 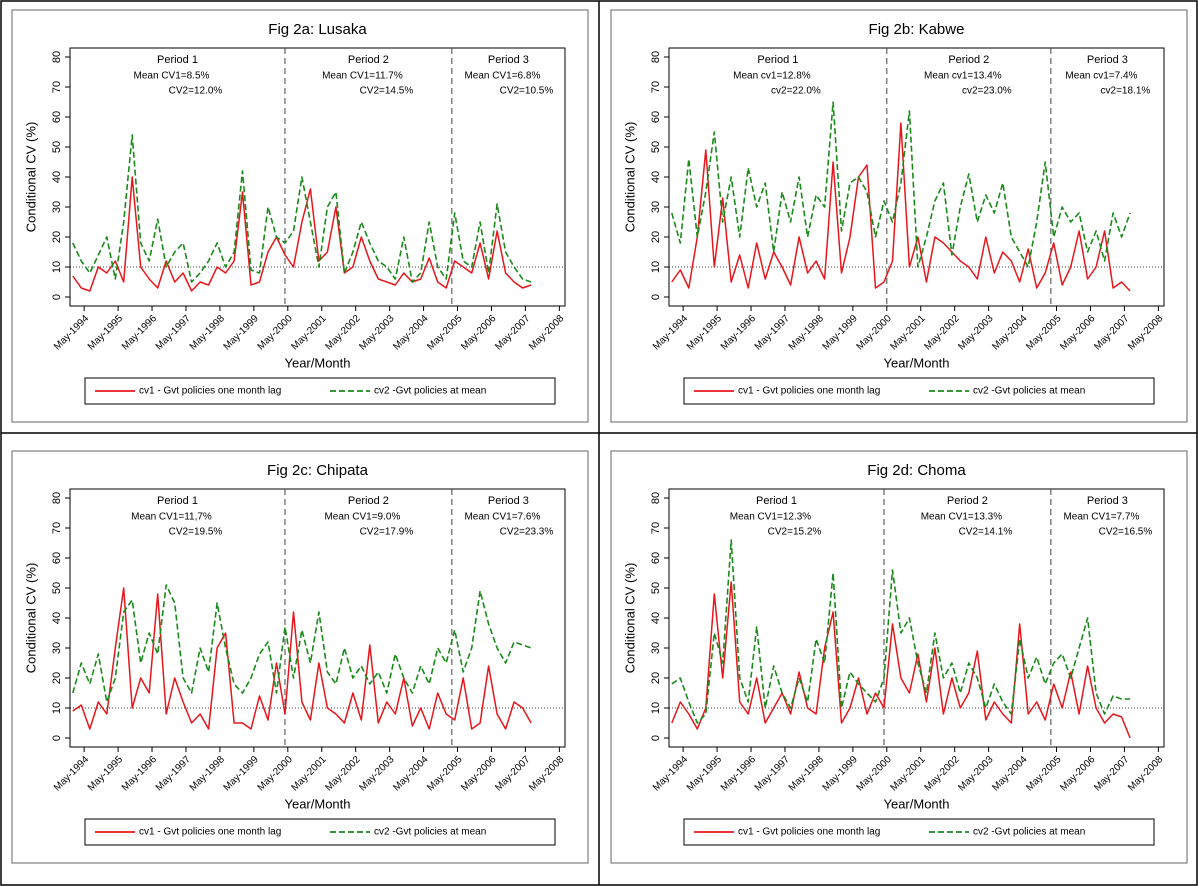 I want to click on y-tick-label: 20, so click(x=57, y=678).